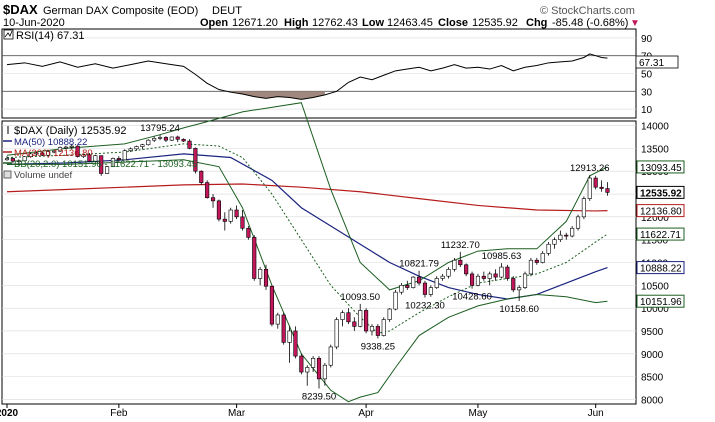 This screenshot has width=715, height=422. I want to click on low-value: 12463.45, so click(410, 23).